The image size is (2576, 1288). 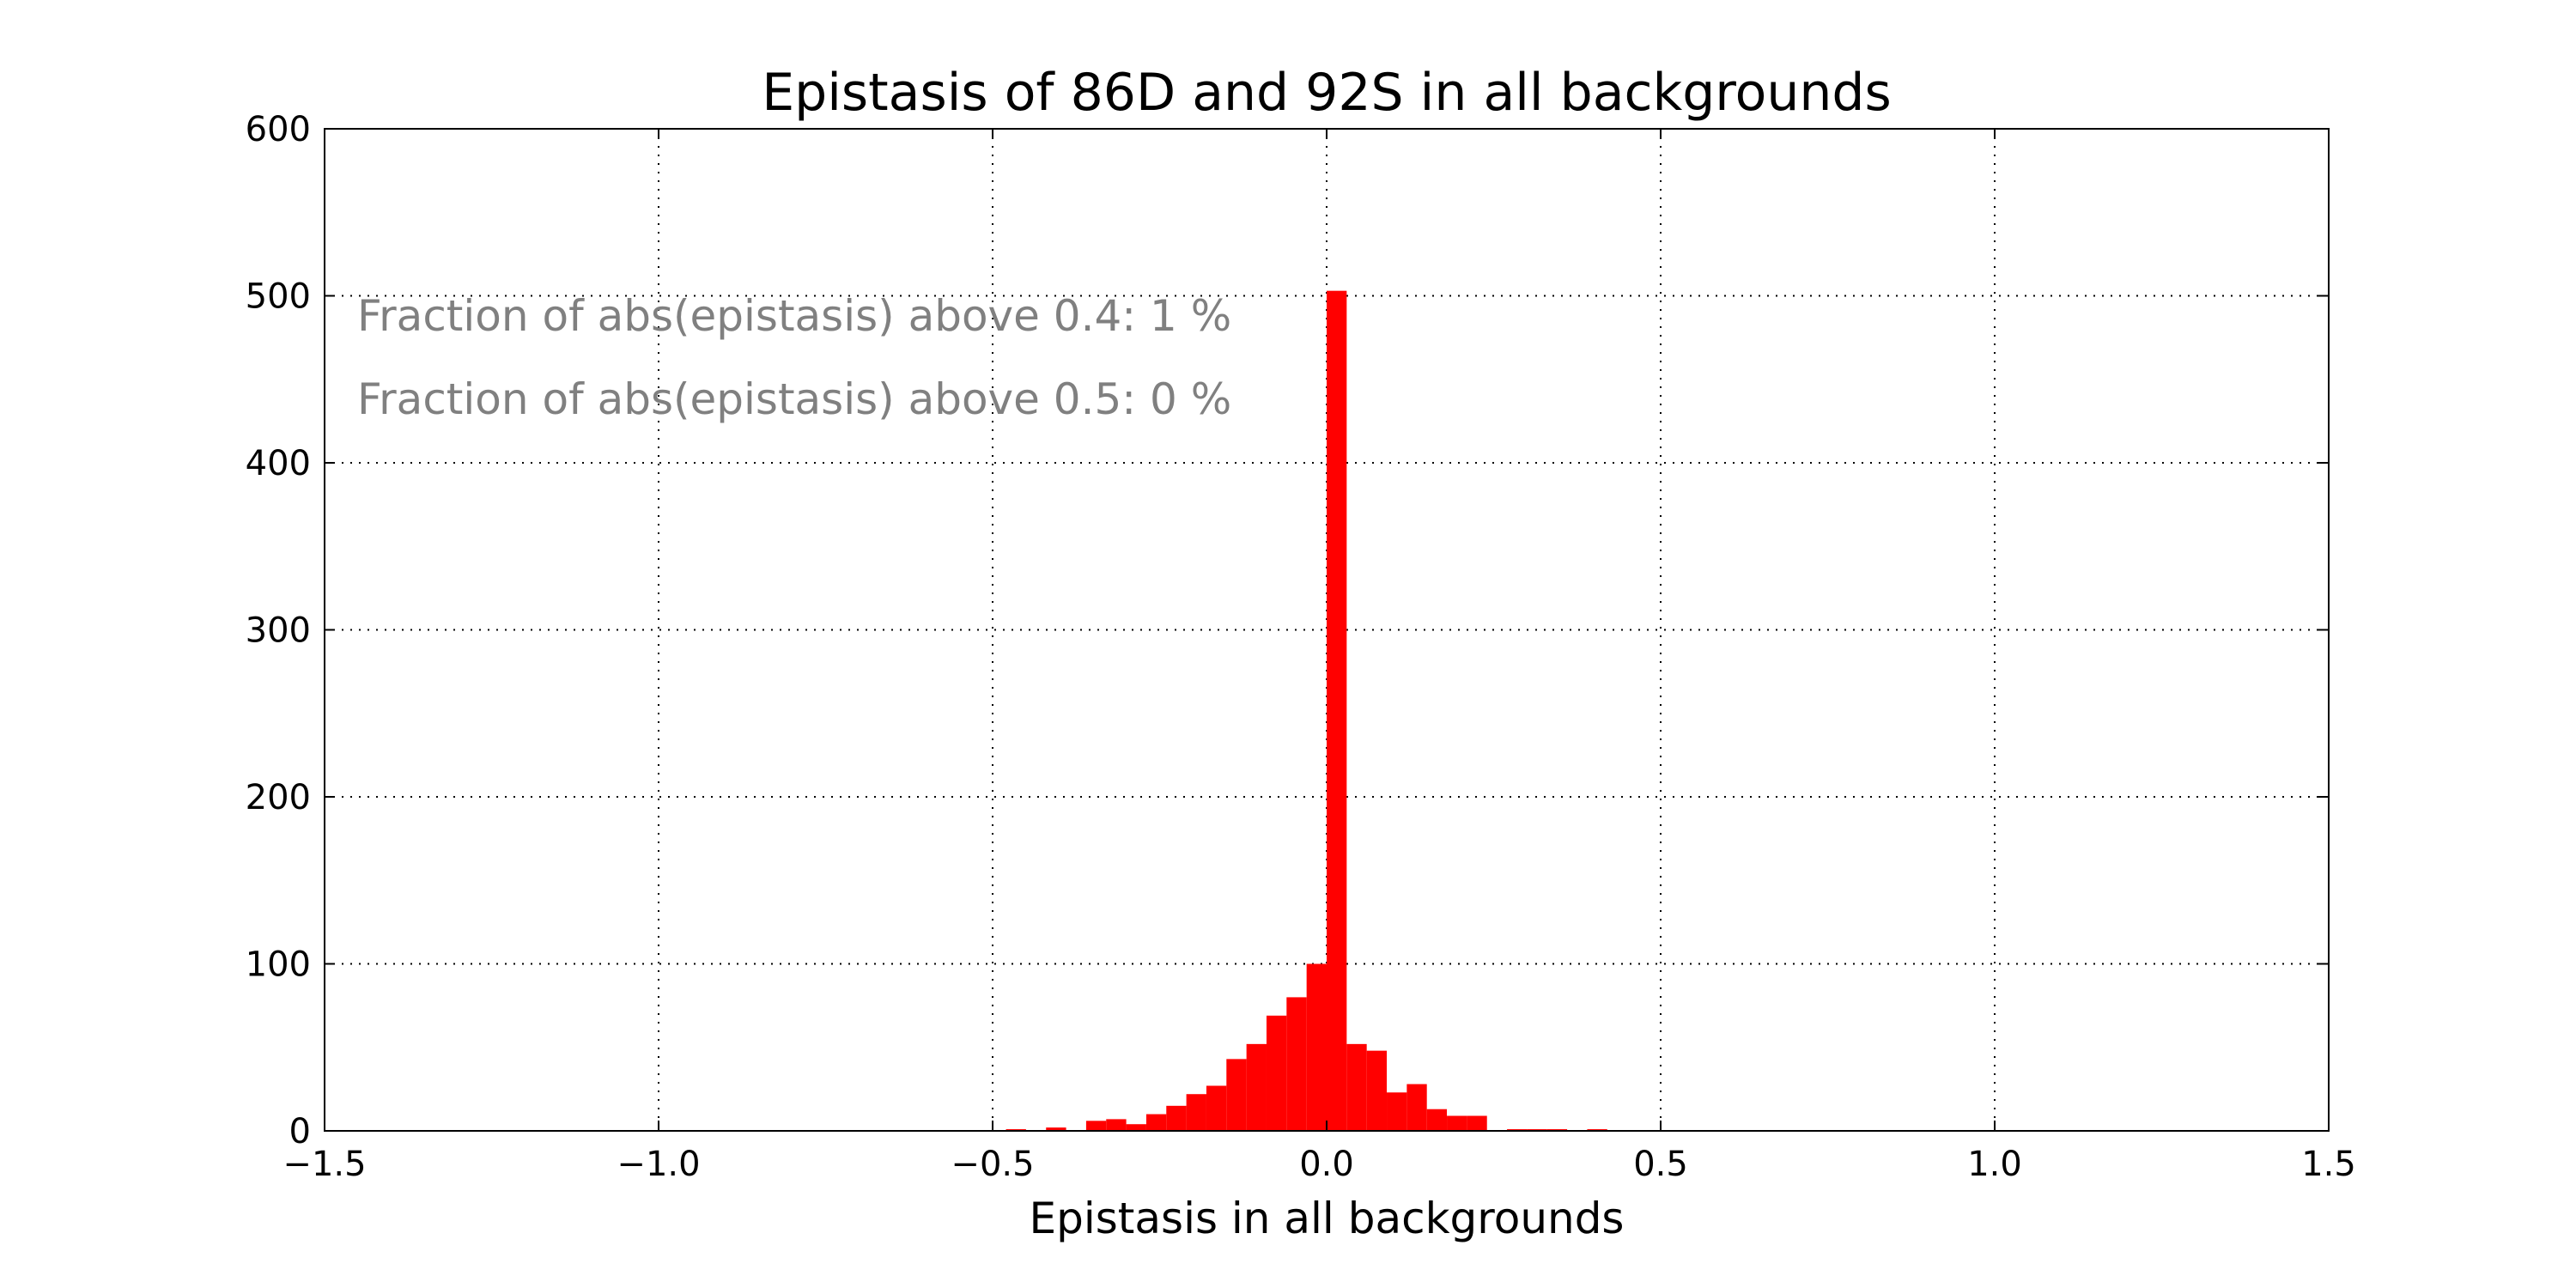 I want to click on x-tick-label: 0.0, so click(x=1327, y=1164).